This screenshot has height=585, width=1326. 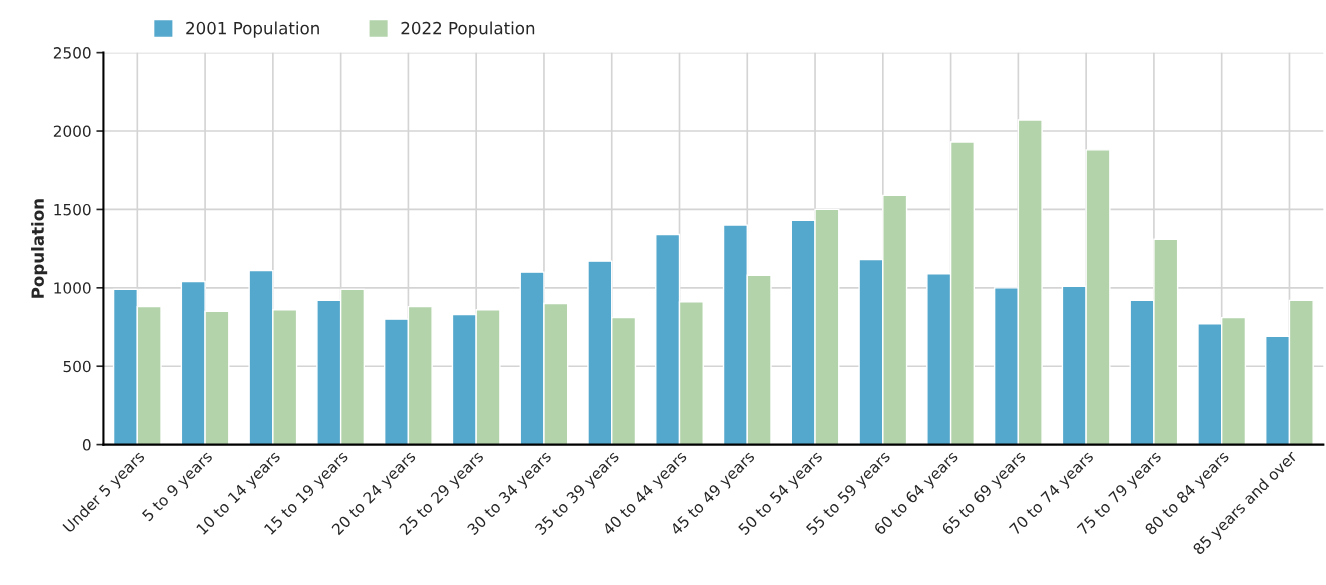 What do you see at coordinates (72, 288) in the screenshot?
I see `y-tick-label: 1000` at bounding box center [72, 288].